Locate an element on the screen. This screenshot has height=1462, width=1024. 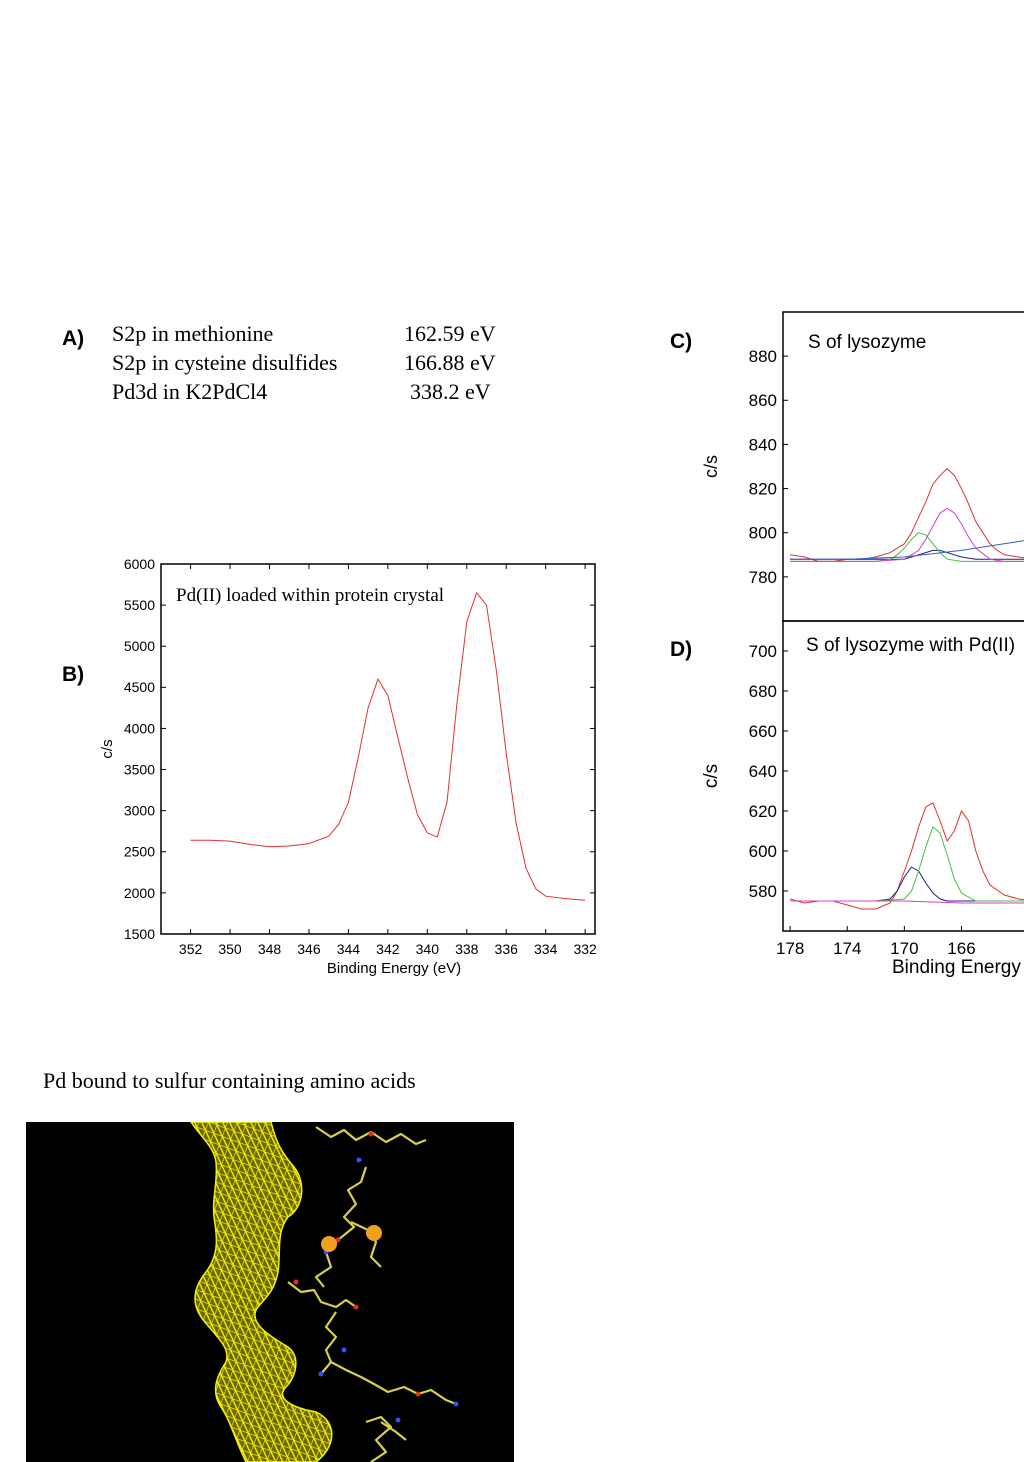
plot-frame-C is located at coordinates (903, 466).